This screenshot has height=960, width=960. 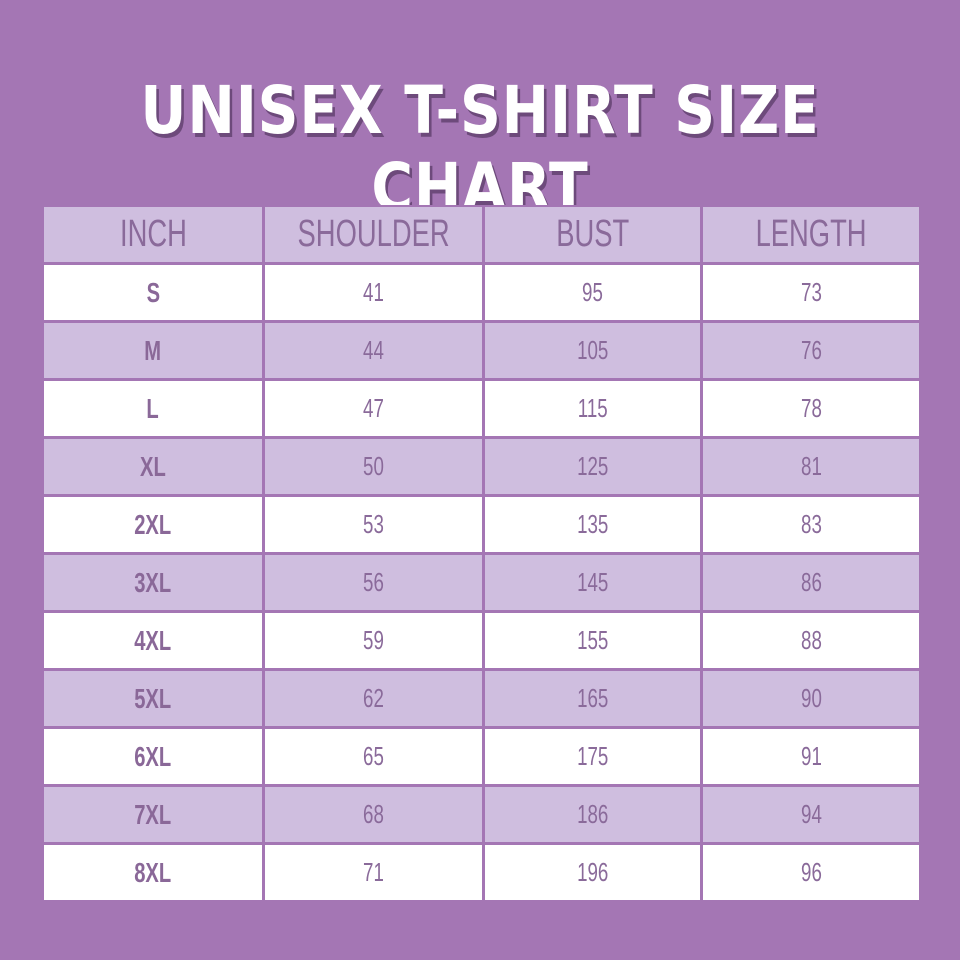 I want to click on size-label: 6XL, so click(x=153, y=756).